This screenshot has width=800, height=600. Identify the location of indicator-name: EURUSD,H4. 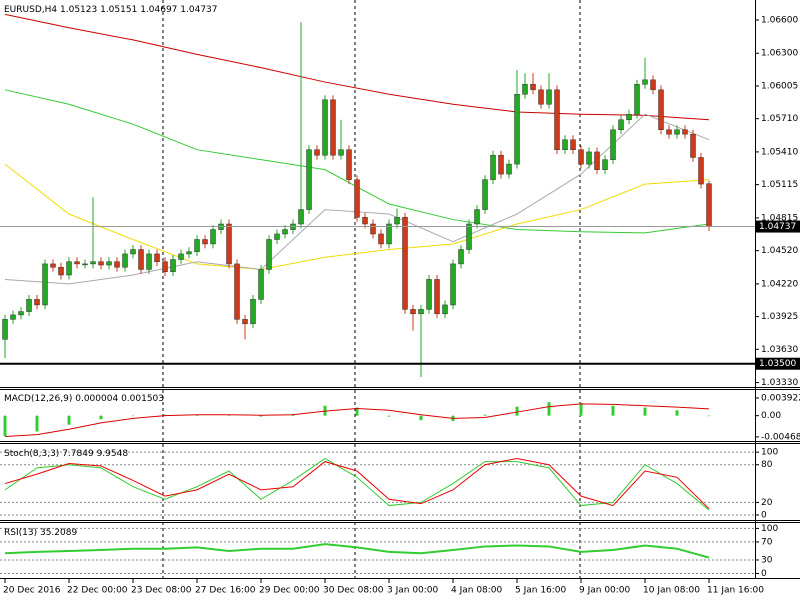
(30, 10).